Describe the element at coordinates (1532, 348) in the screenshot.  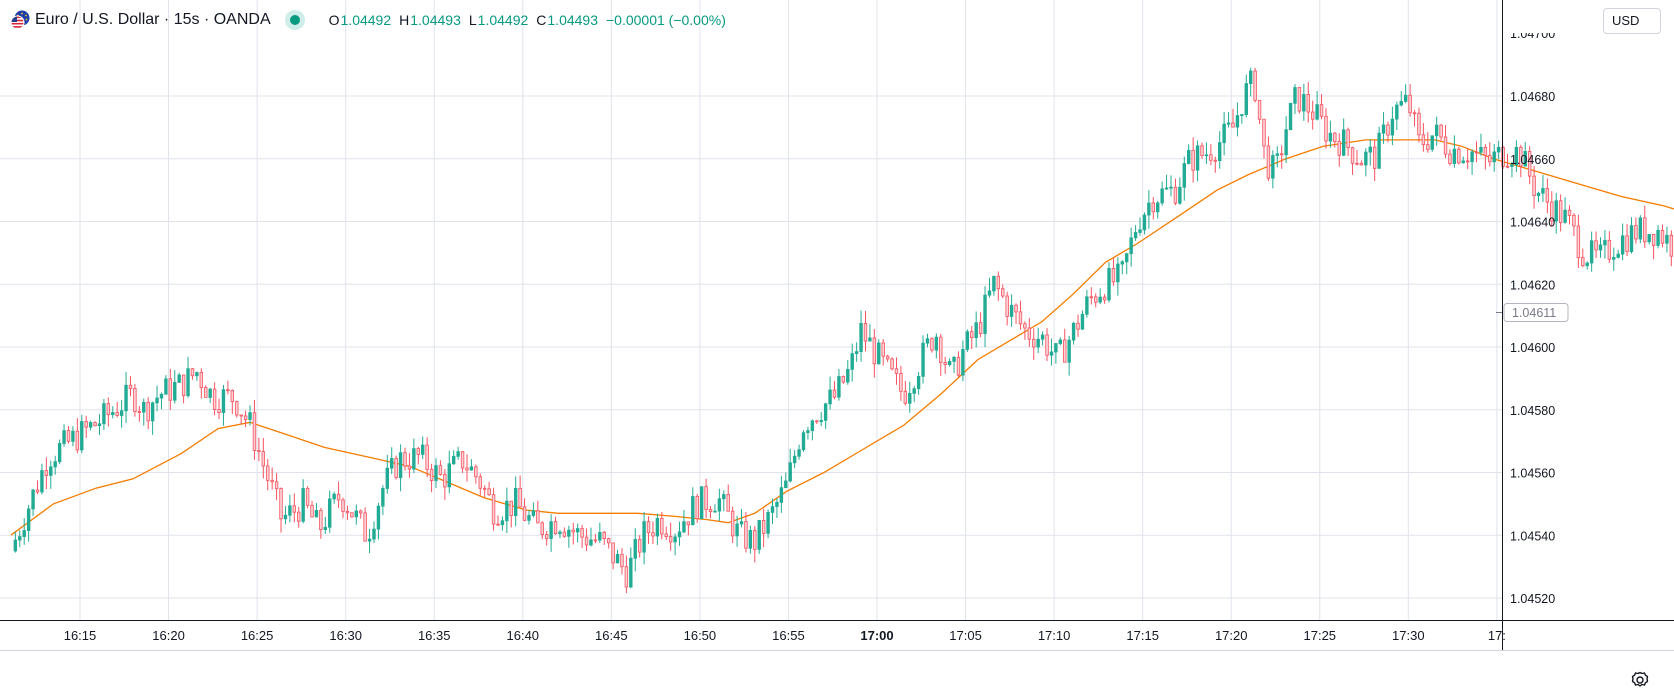
I see `price-tick-label: 1.04600` at that location.